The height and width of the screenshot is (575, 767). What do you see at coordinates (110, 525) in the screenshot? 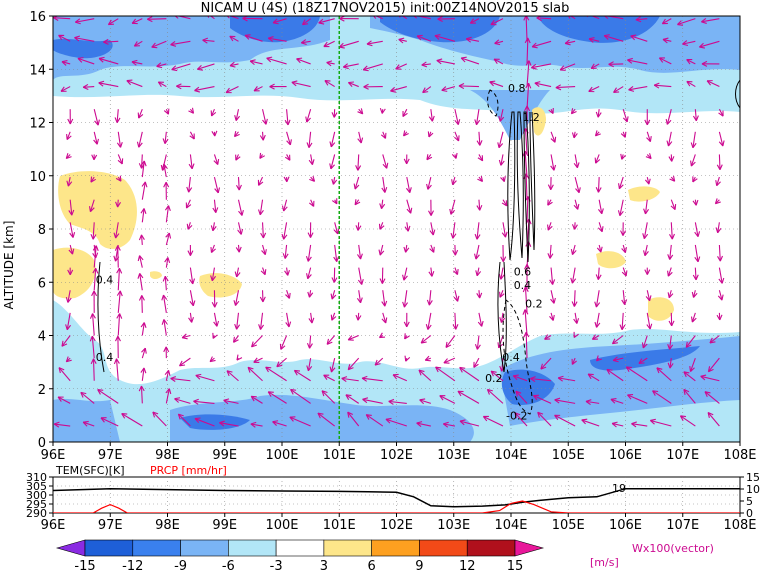
I see `surface-x-tick-label: 97E` at bounding box center [110, 525].